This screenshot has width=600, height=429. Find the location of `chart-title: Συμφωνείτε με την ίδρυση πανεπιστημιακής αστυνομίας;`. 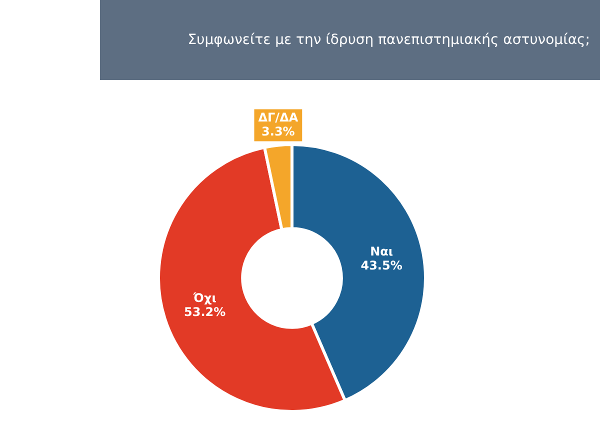

chart-title: Συμφωνείτε με την ίδρυση πανεπιστημιακής αστυνομίας; is located at coordinates (388, 40).